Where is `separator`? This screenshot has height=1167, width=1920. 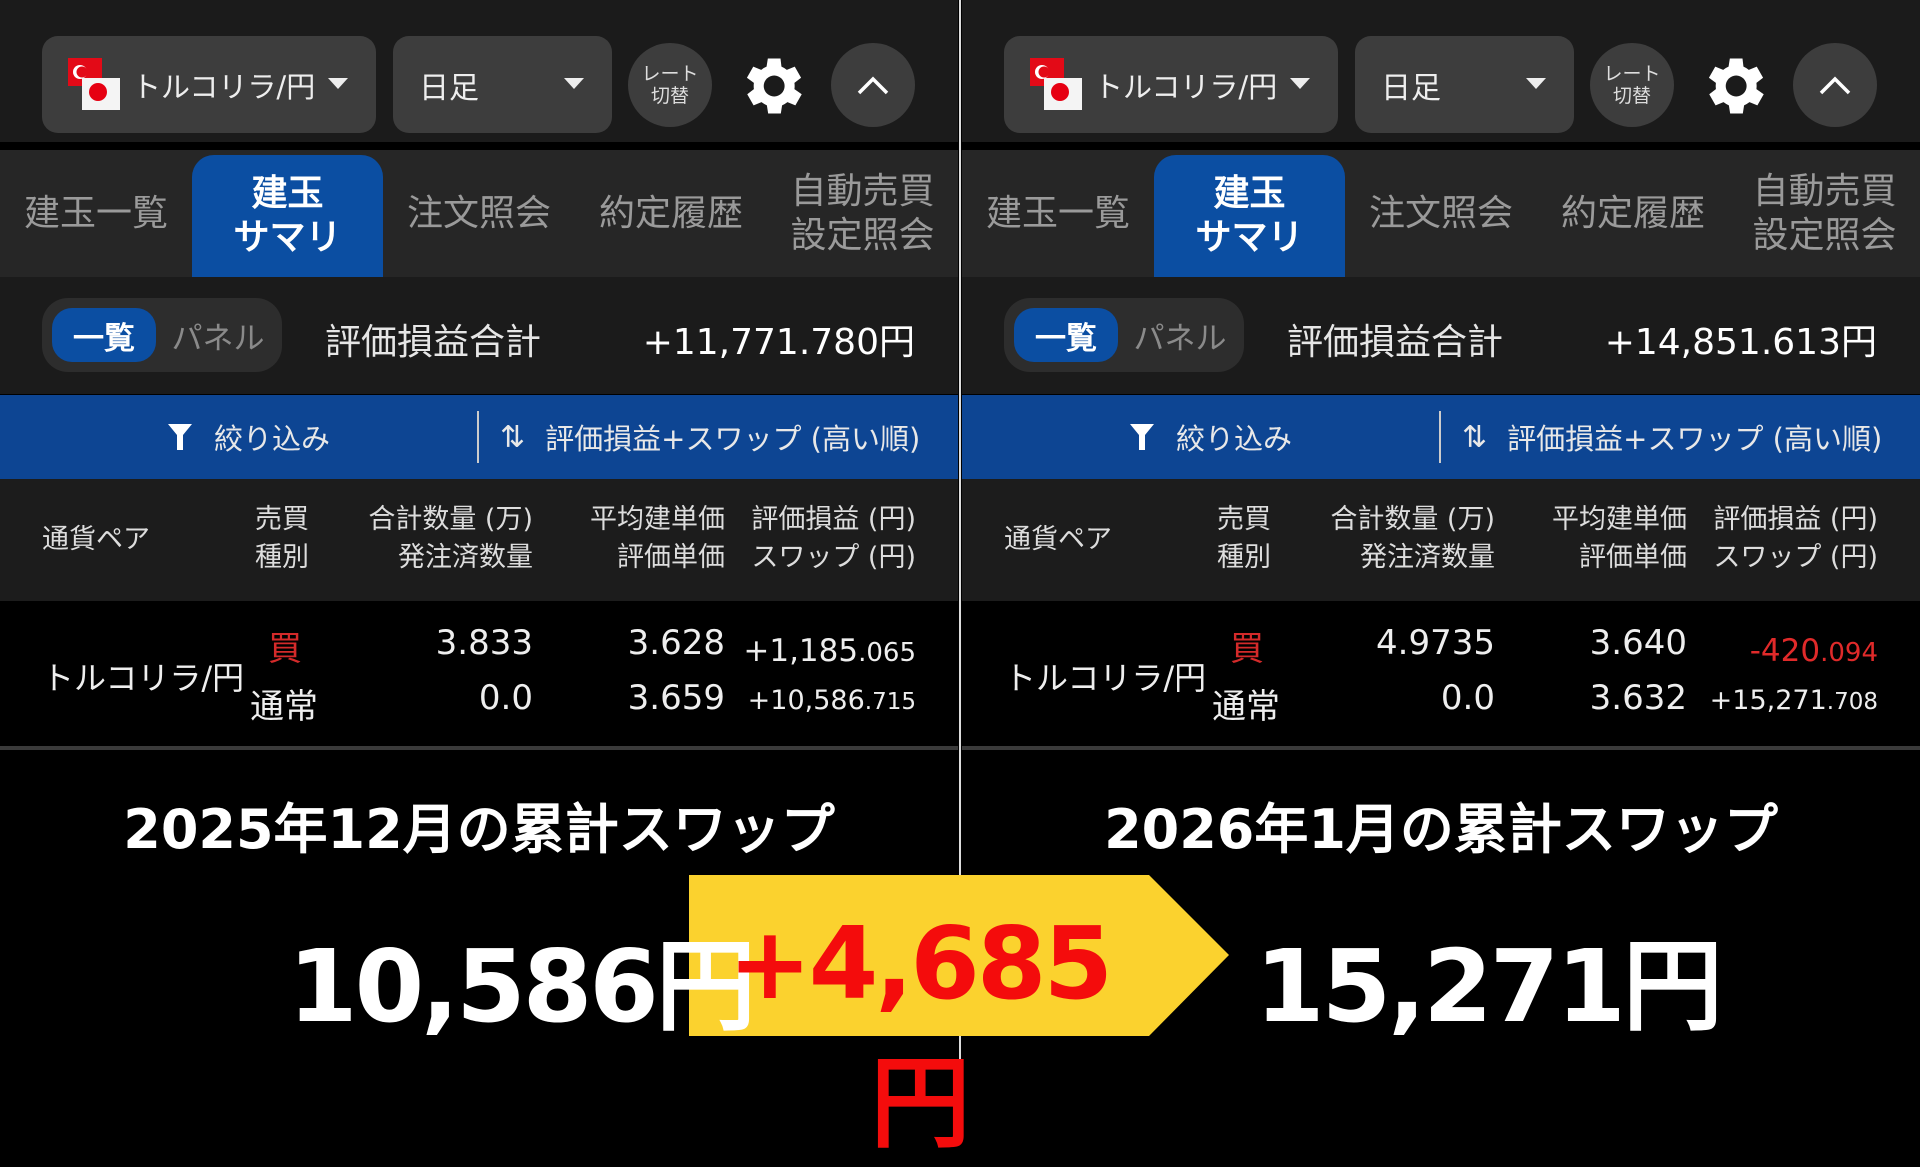 separator is located at coordinates (1440, 437).